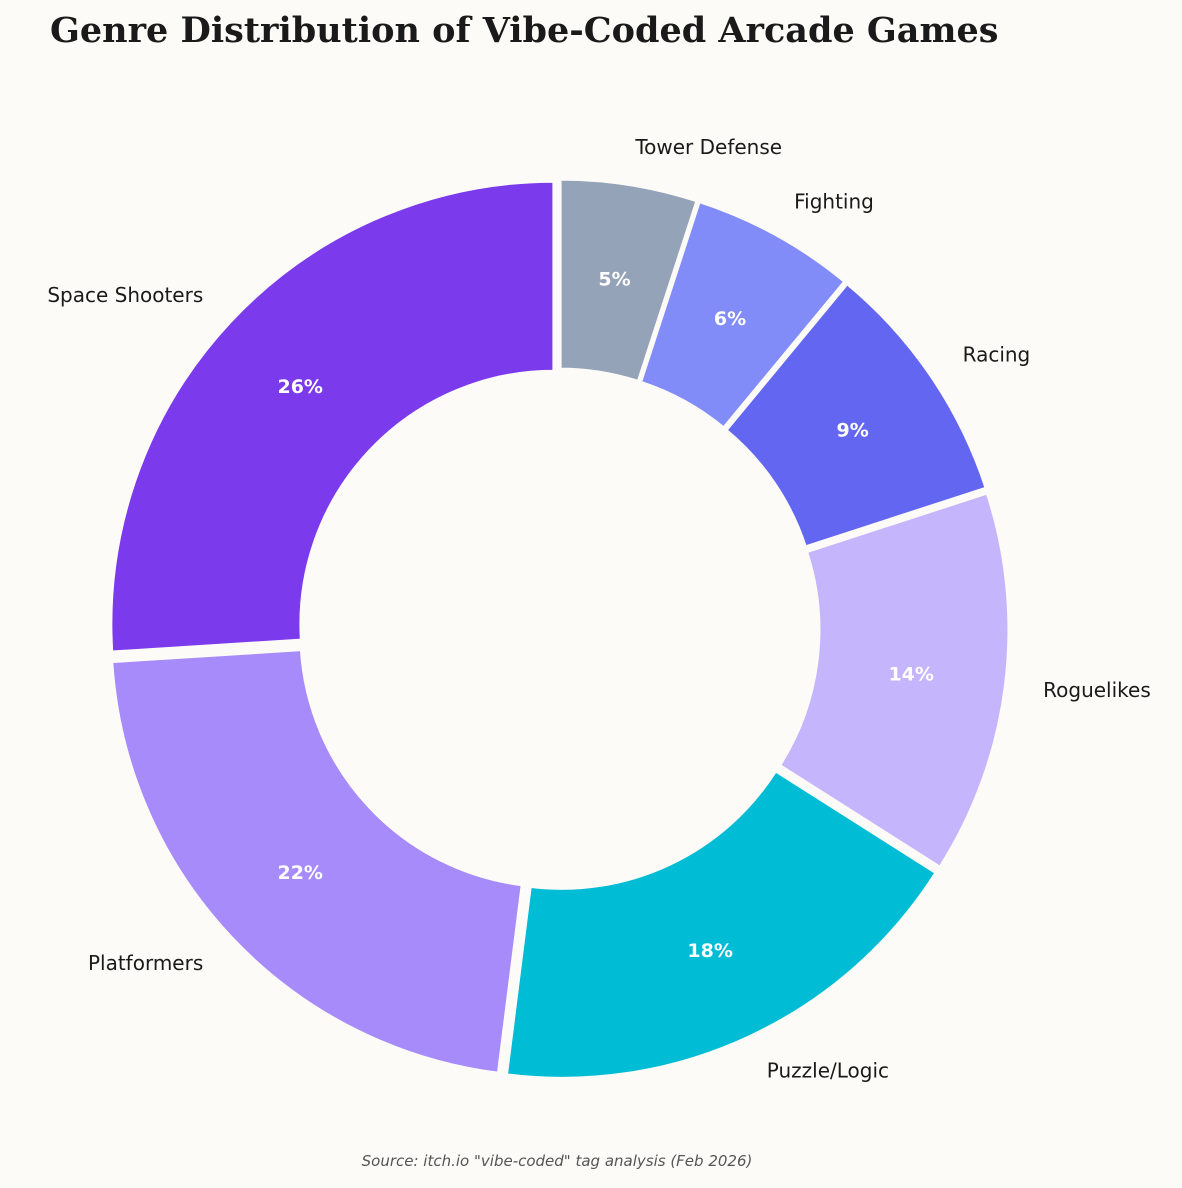 This screenshot has height=1188, width=1182. Describe the element at coordinates (997, 355) in the screenshot. I see `category-label: Racing` at that location.